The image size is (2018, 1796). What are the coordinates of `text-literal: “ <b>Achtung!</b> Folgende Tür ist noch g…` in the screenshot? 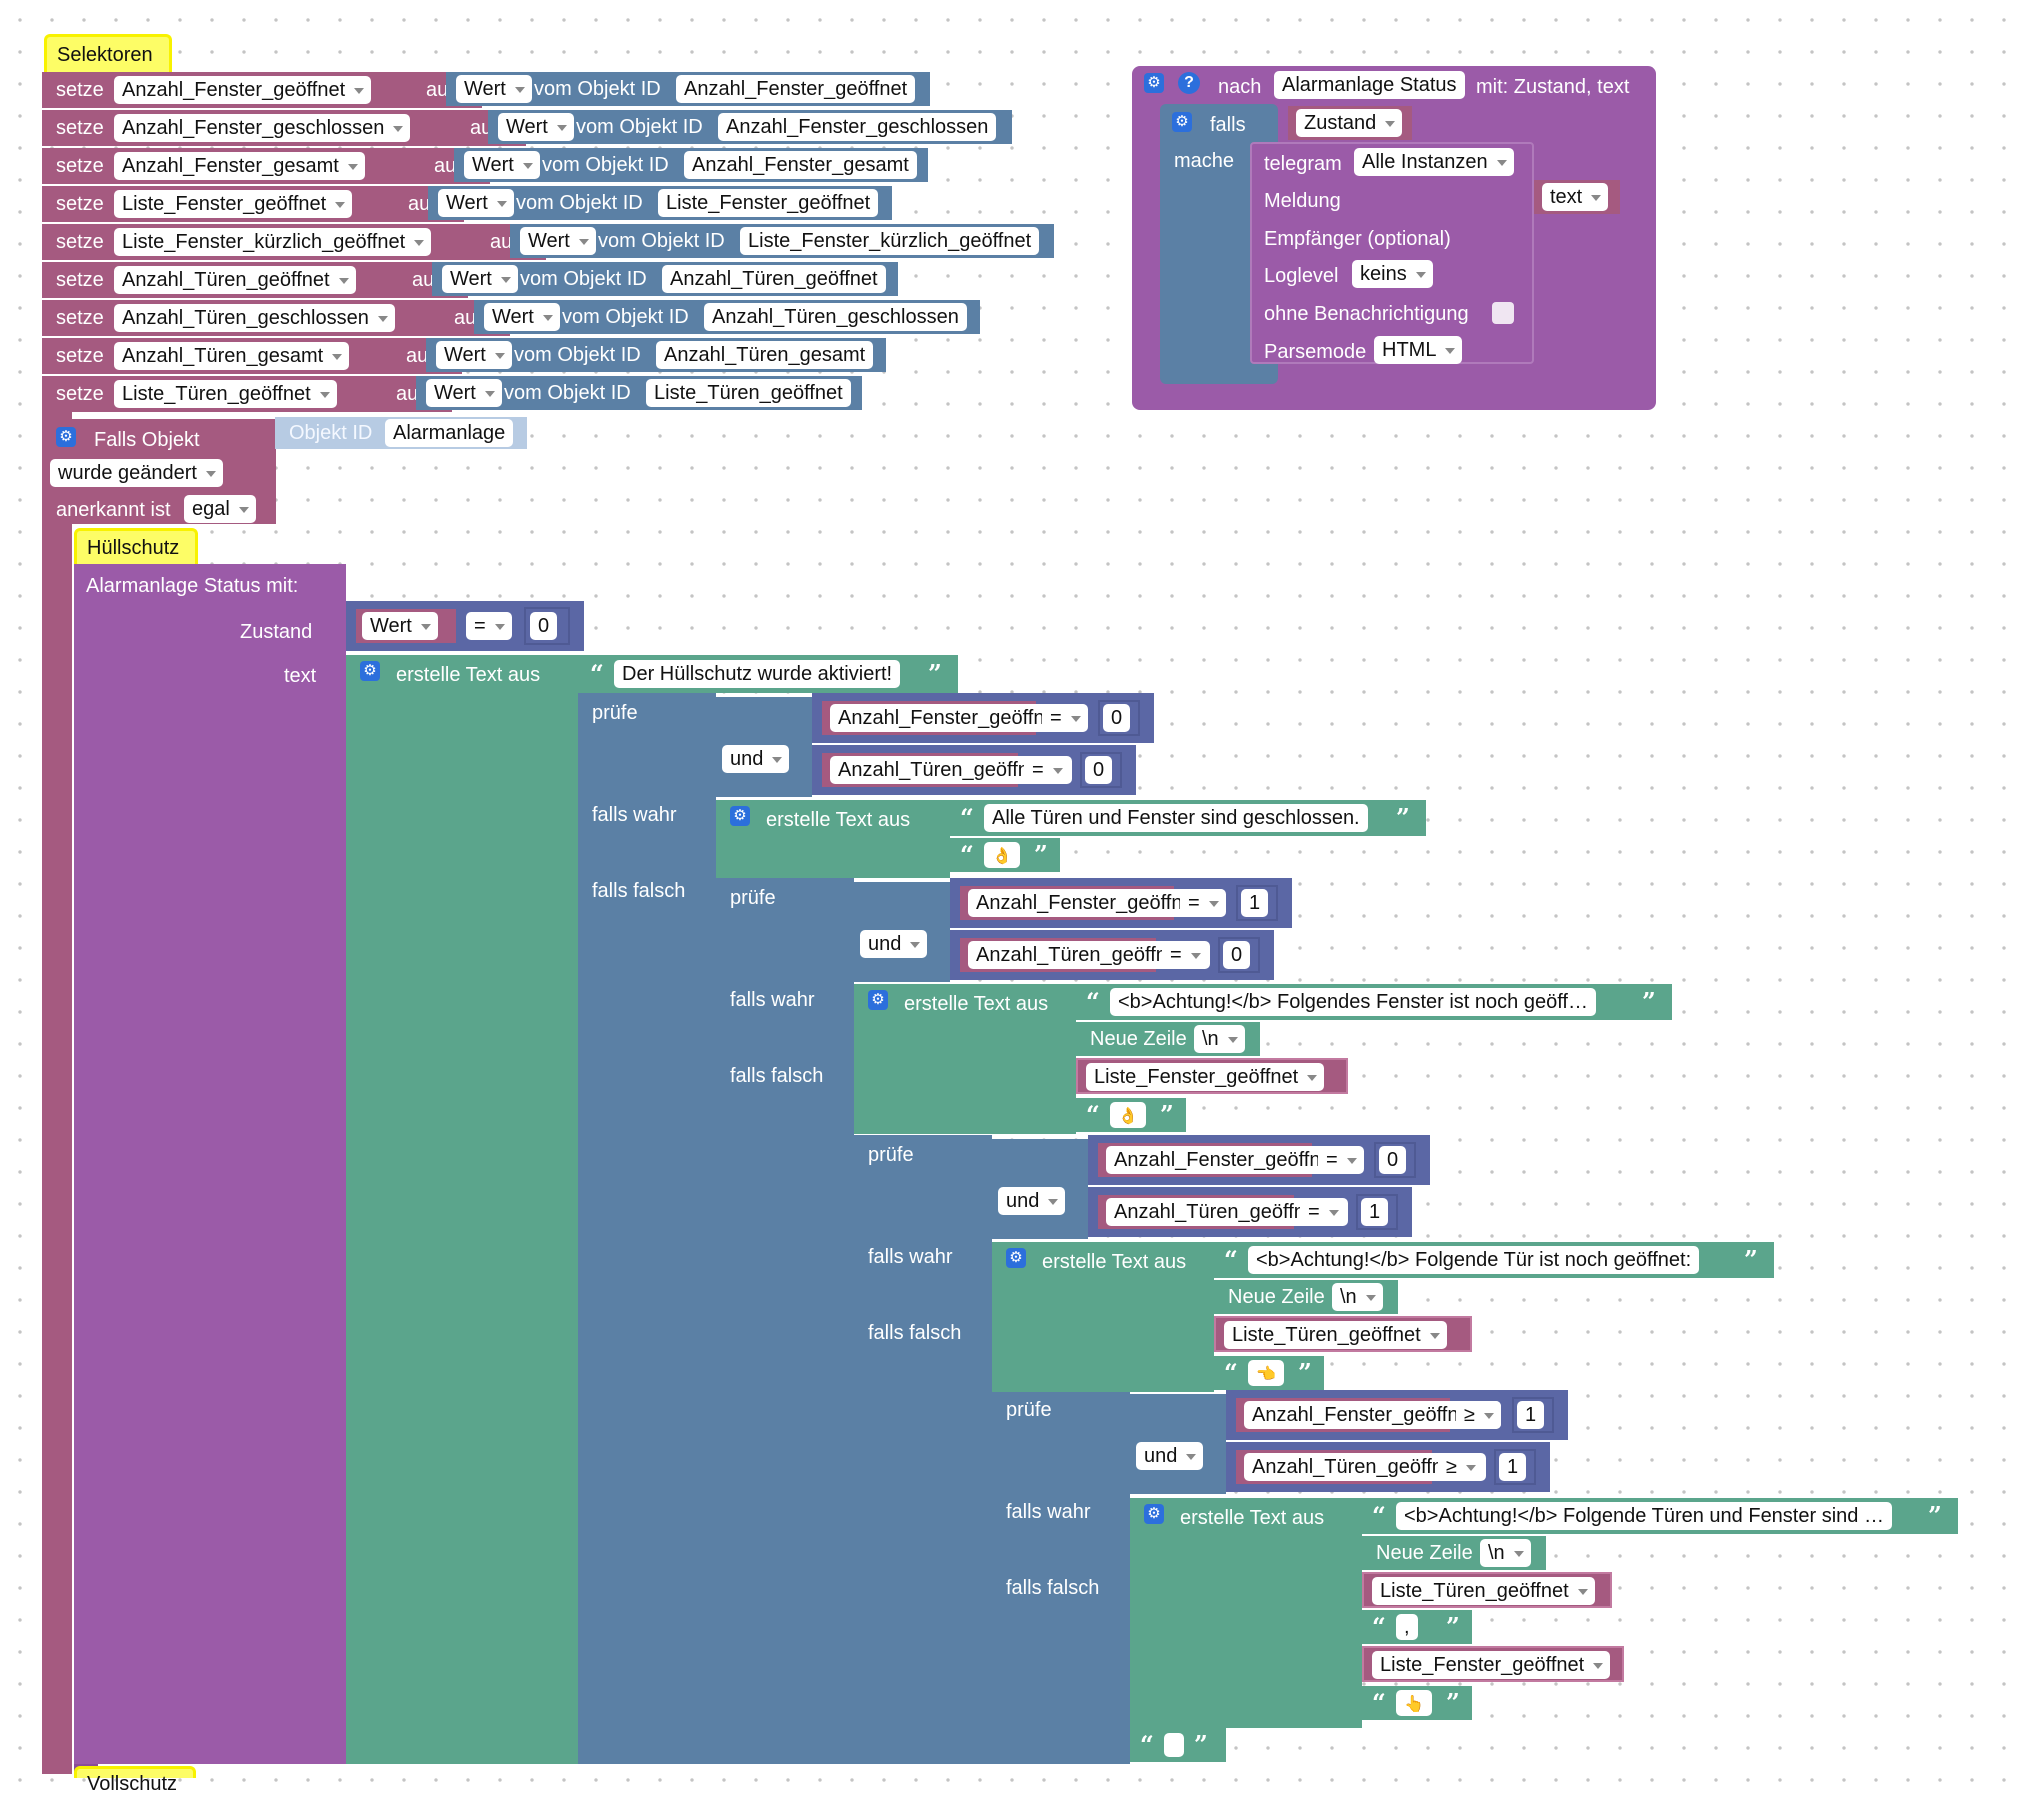 It's located at (1494, 1260).